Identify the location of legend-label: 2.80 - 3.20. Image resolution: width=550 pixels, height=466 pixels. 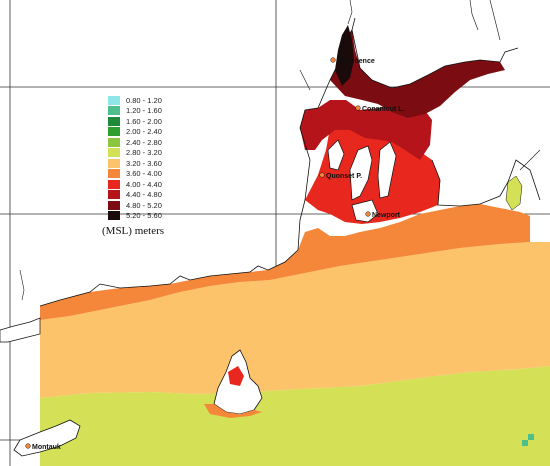
(144, 153).